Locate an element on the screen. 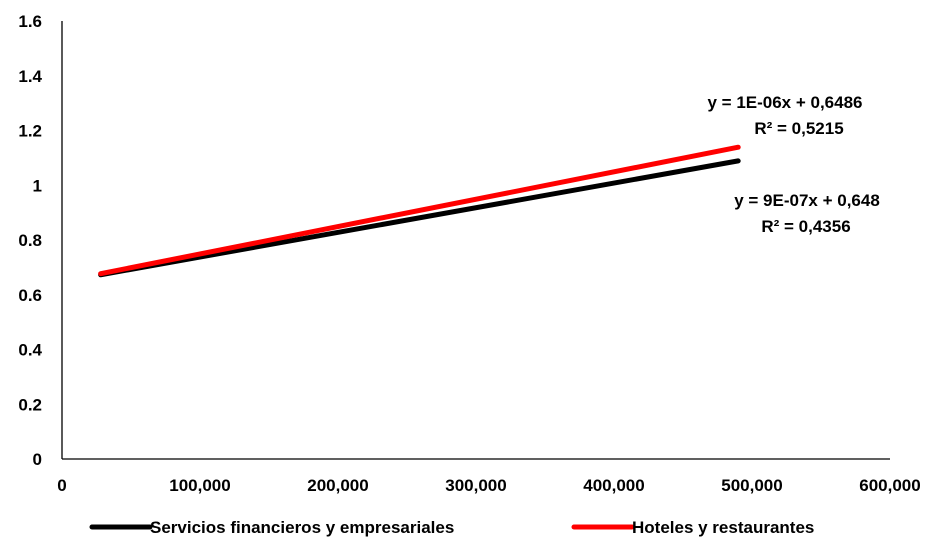  servicios-r2-label: R² = 0,4356 is located at coordinates (805, 226).